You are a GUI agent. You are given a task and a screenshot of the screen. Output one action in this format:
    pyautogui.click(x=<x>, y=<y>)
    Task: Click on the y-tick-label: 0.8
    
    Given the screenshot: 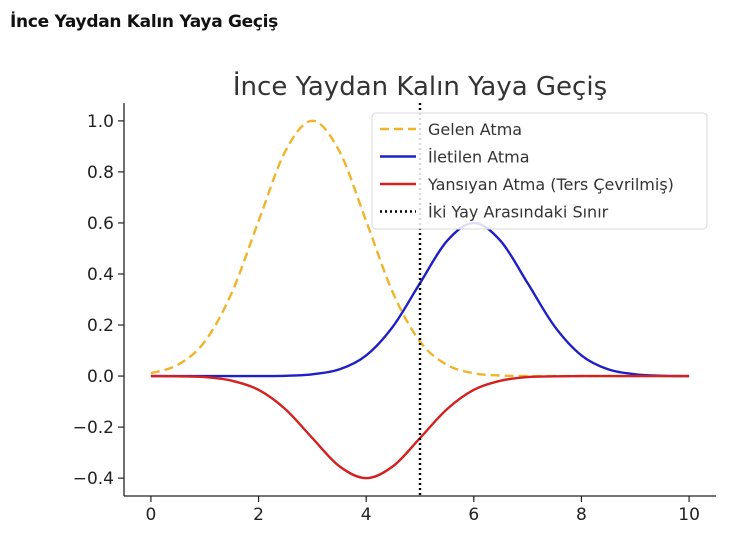 What is the action you would take?
    pyautogui.click(x=100, y=173)
    